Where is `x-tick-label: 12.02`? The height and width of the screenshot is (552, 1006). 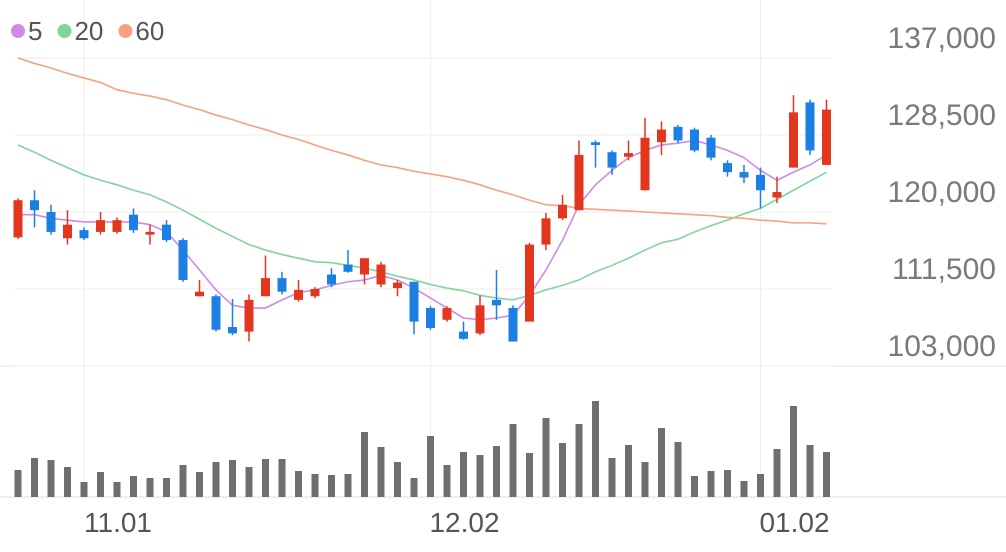 x-tick-label: 12.02 is located at coordinates (464, 522).